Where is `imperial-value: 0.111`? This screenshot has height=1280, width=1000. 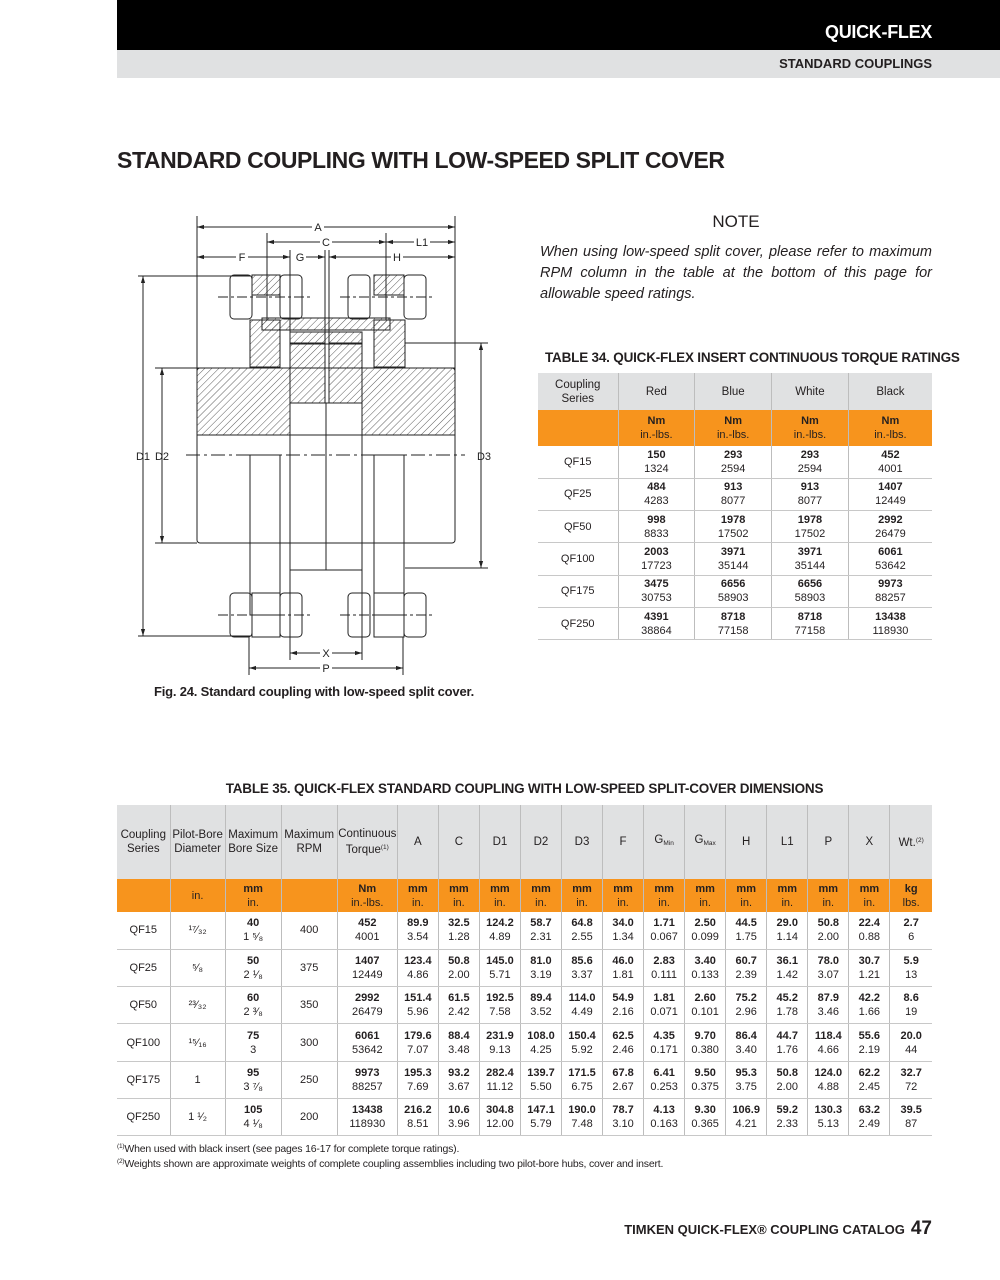
imperial-value: 0.111 is located at coordinates (664, 974).